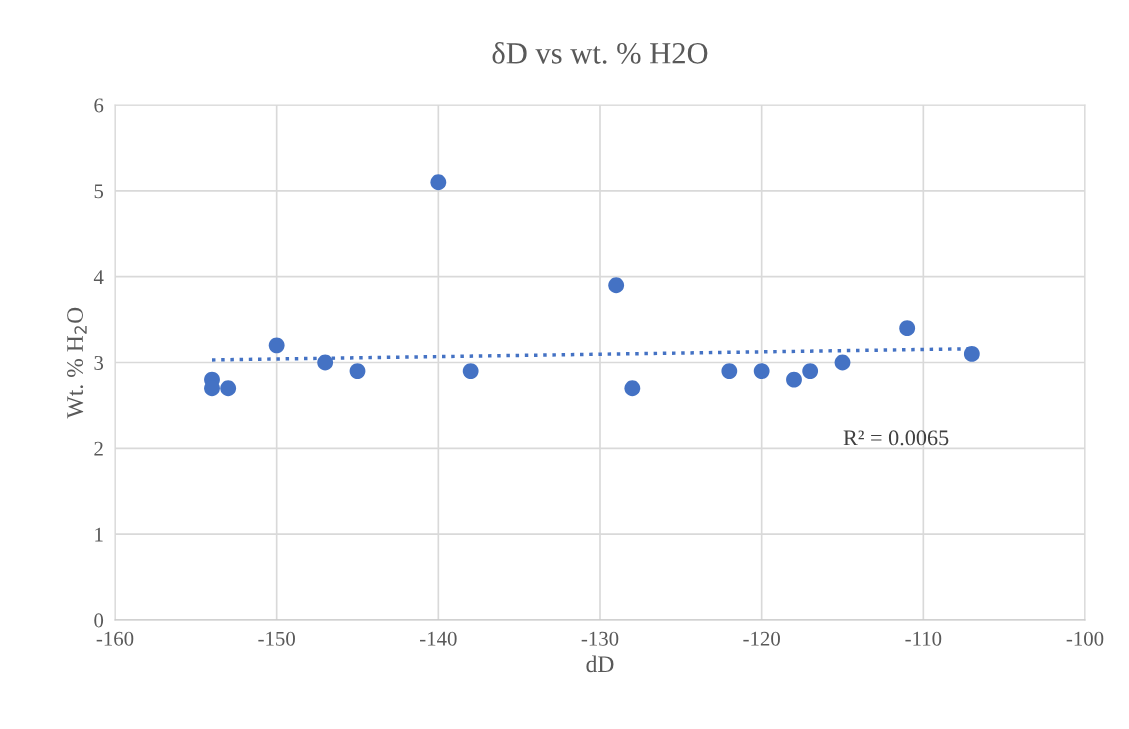  What do you see at coordinates (438, 638) in the screenshot?
I see `x-tick-label: -140` at bounding box center [438, 638].